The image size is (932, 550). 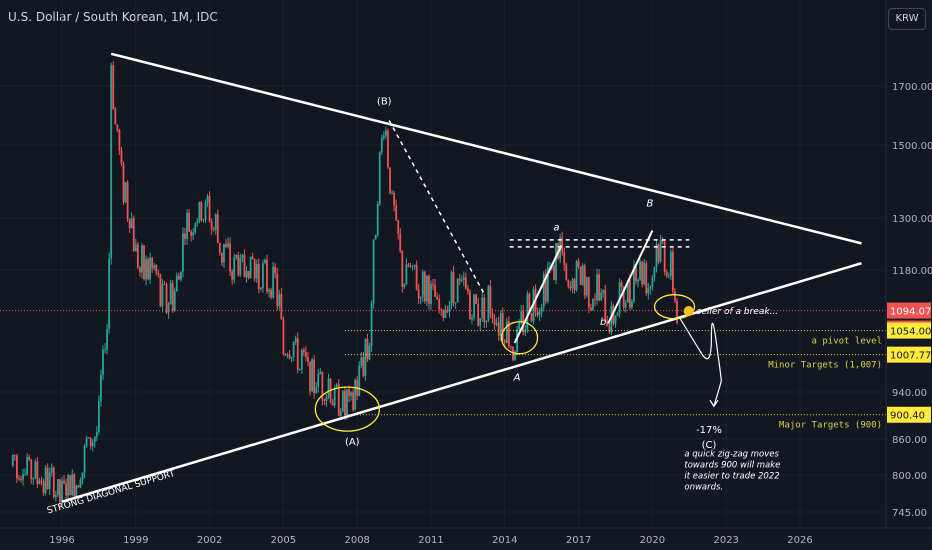 What do you see at coordinates (430, 540) in the screenshot?
I see `time-tick-label: 2011` at bounding box center [430, 540].